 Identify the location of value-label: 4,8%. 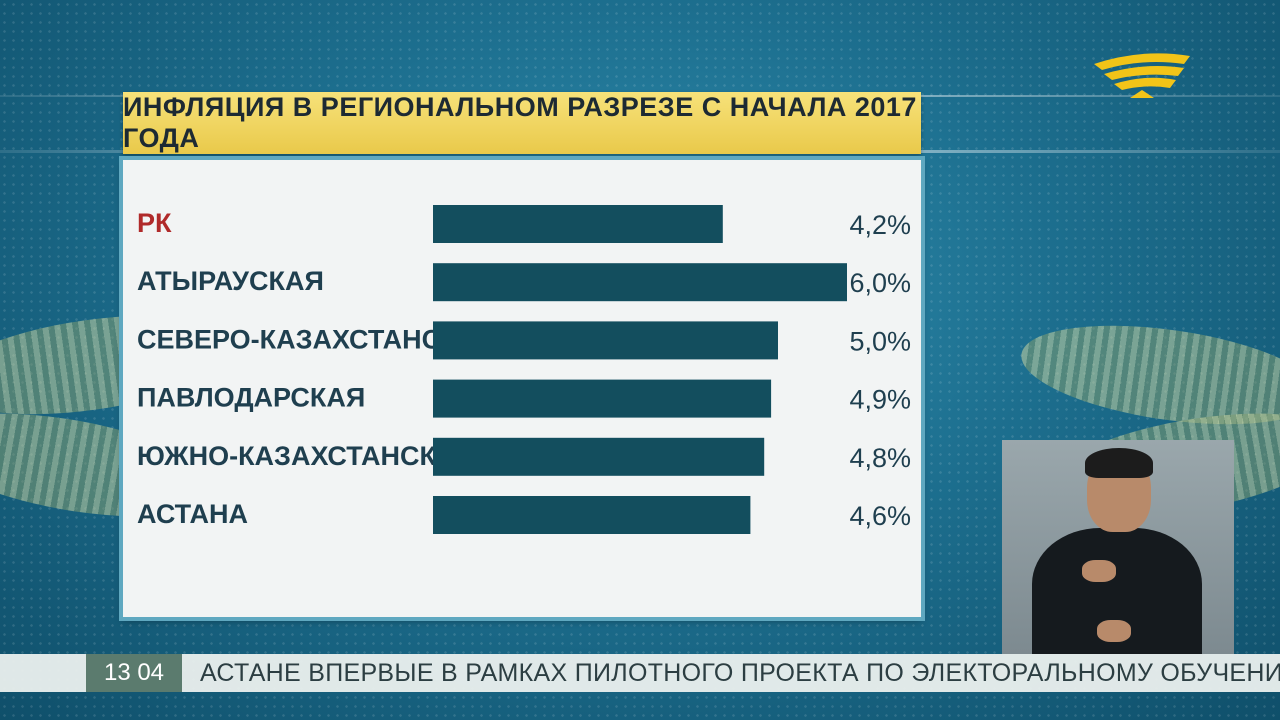
(880, 458).